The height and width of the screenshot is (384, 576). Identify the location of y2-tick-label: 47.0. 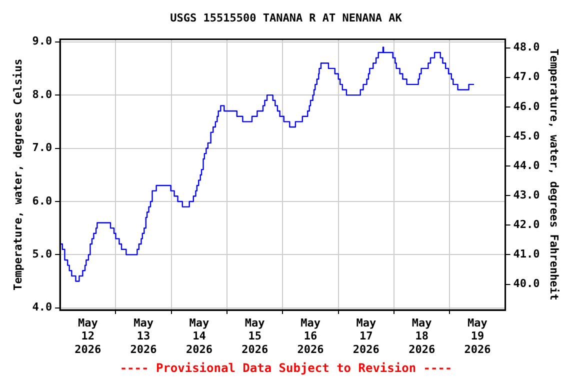
(526, 77).